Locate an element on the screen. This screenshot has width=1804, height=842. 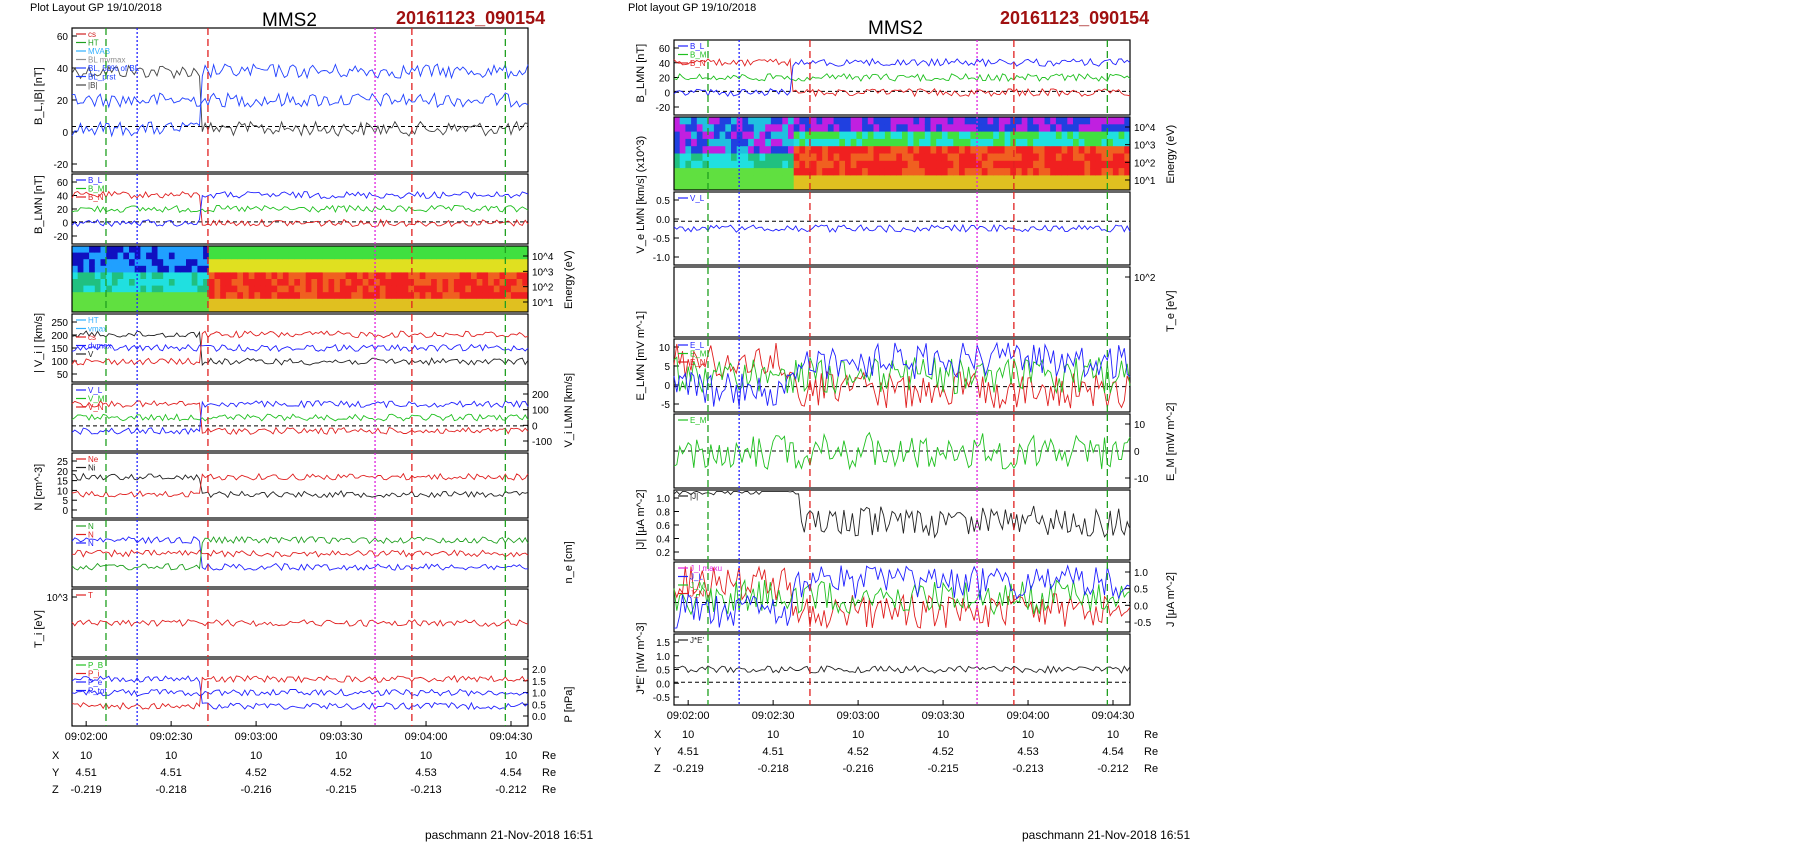
left-trace is located at coordinates (300, 692).